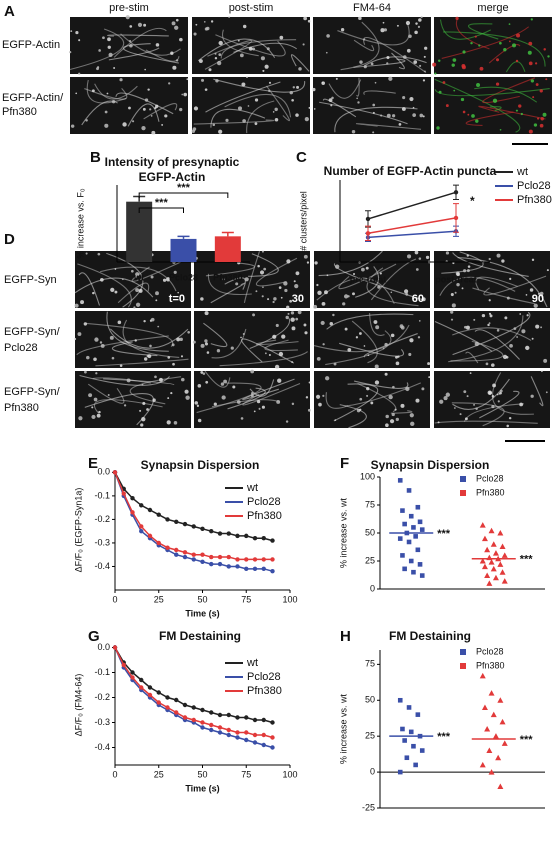  What do you see at coordinates (172, 177) in the screenshot?
I see `chart-title: EGFP-Actin` at bounding box center [172, 177].